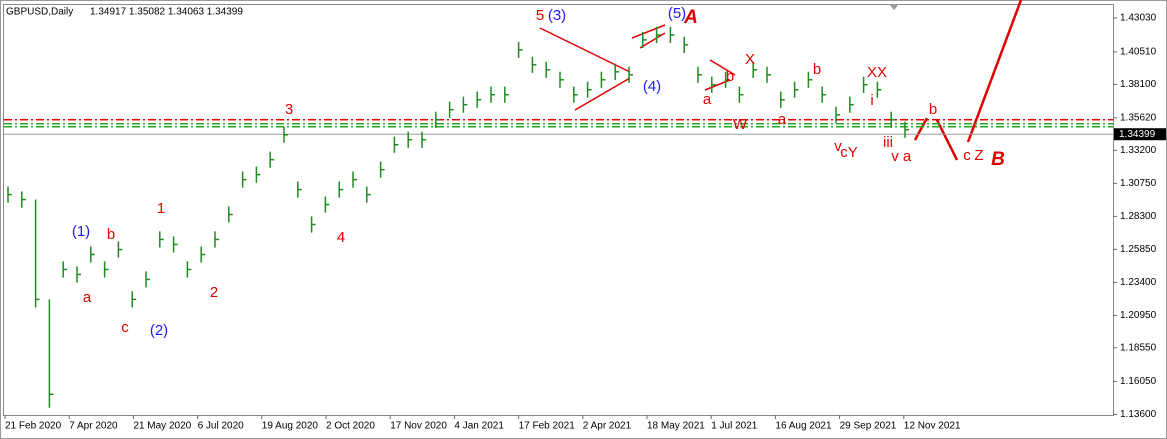 The image size is (1167, 439). I want to click on y-tick-label: 1.25850, so click(1138, 249).